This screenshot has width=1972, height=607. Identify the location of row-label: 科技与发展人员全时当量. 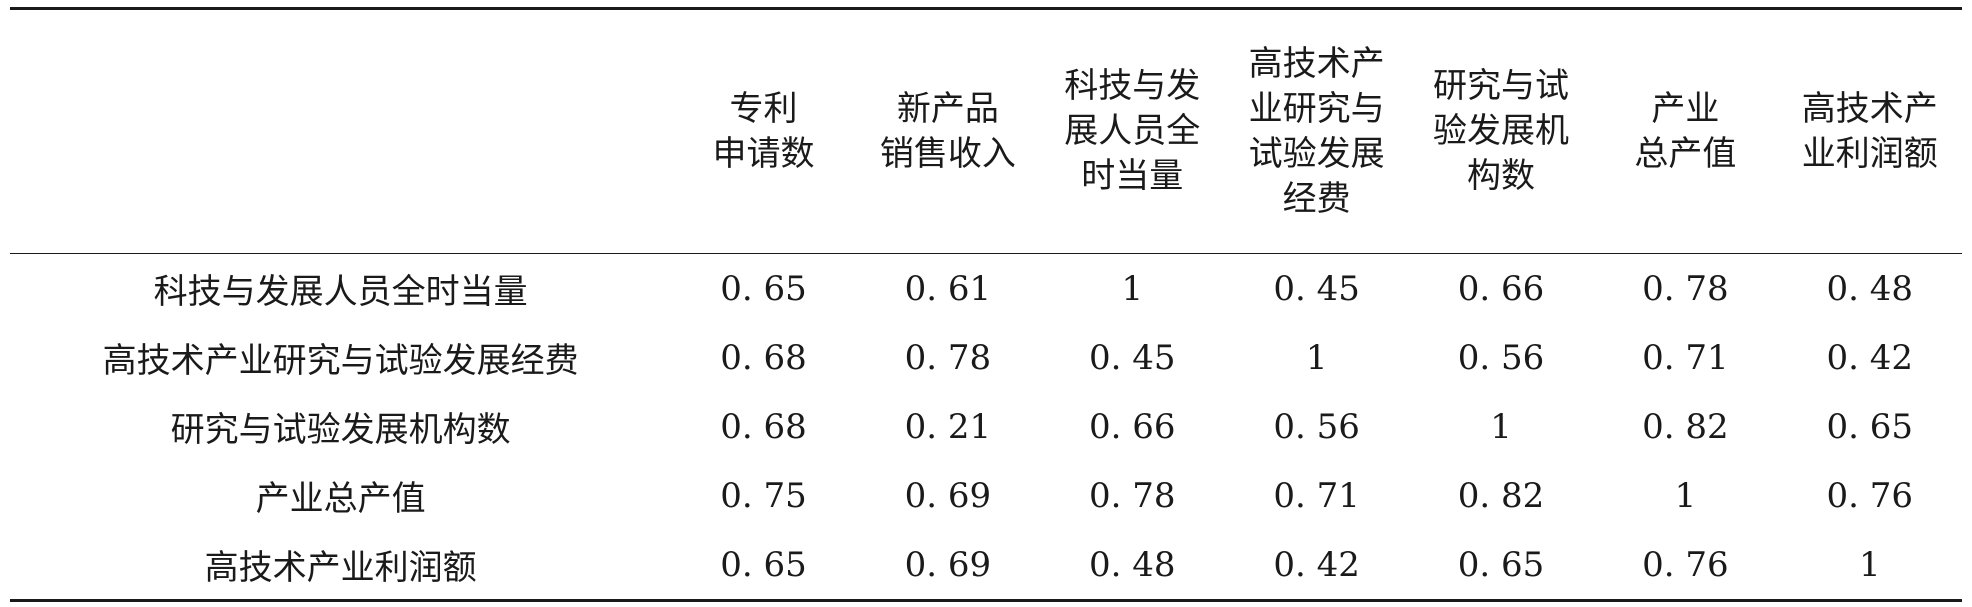
(340, 292).